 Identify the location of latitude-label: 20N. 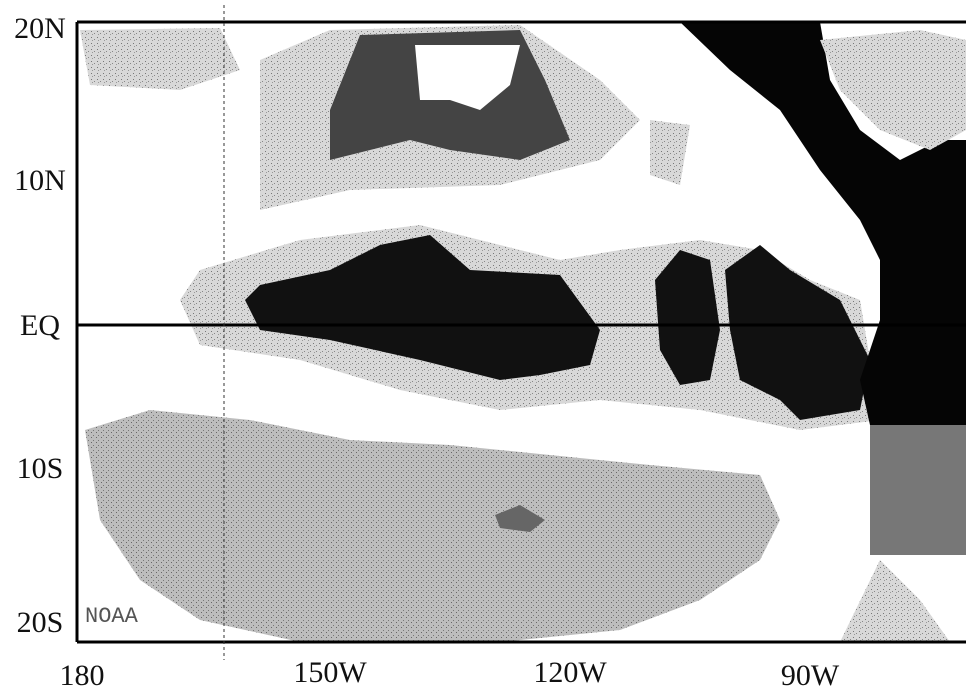
(40, 28).